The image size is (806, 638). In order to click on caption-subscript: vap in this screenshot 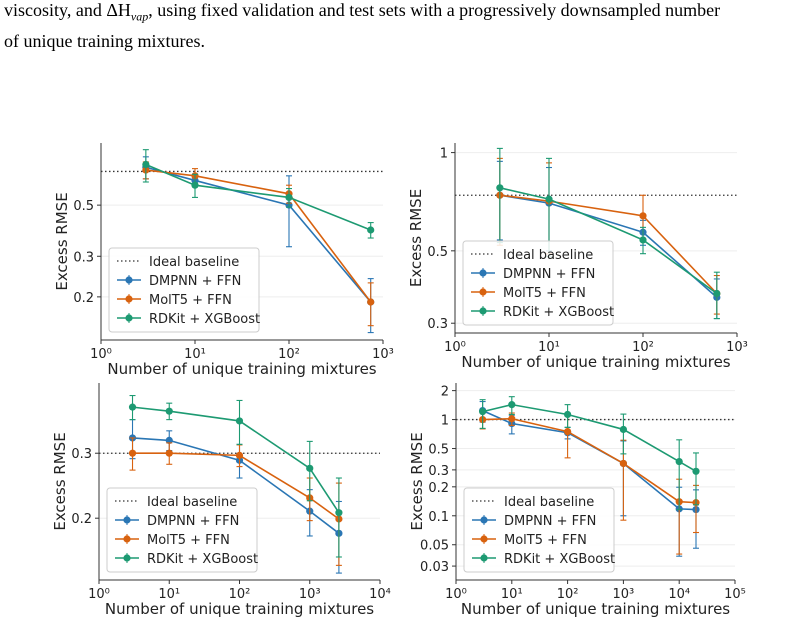, I will do `click(139, 16)`.